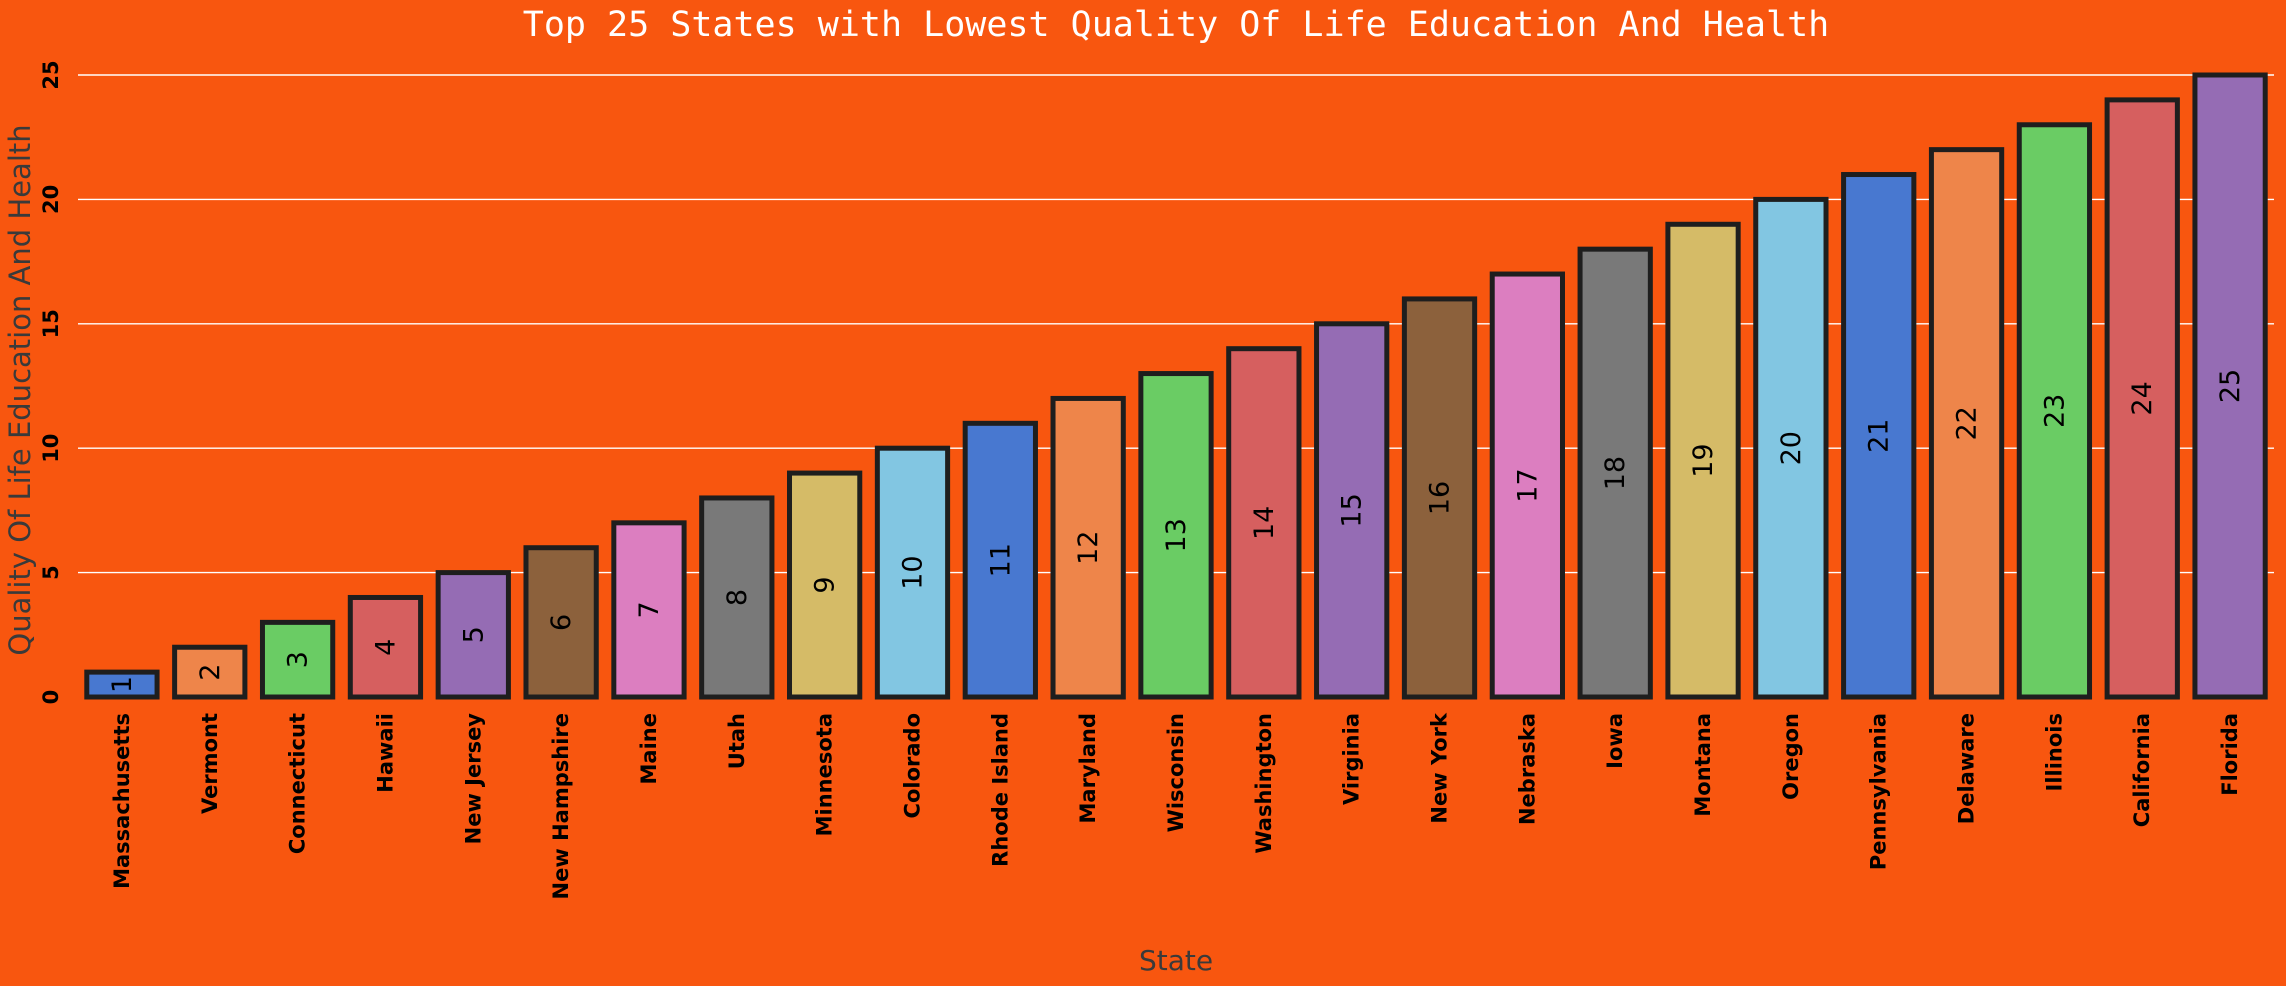 This screenshot has width=2286, height=986. I want to click on bar-value-label: 5, so click(473, 634).